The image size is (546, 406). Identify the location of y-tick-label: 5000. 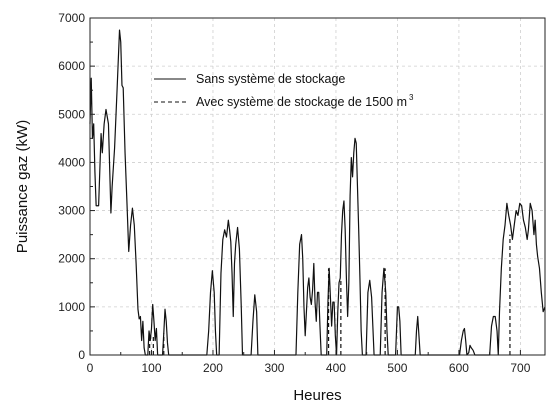
(71, 114).